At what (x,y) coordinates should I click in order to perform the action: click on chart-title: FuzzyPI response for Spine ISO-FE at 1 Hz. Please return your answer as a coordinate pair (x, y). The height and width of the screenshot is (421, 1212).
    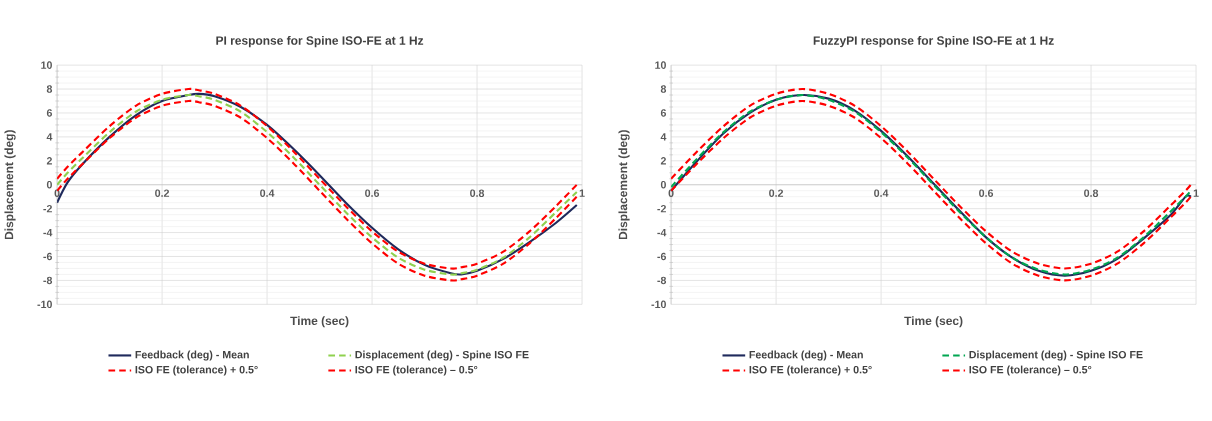
    Looking at the image, I should click on (933, 41).